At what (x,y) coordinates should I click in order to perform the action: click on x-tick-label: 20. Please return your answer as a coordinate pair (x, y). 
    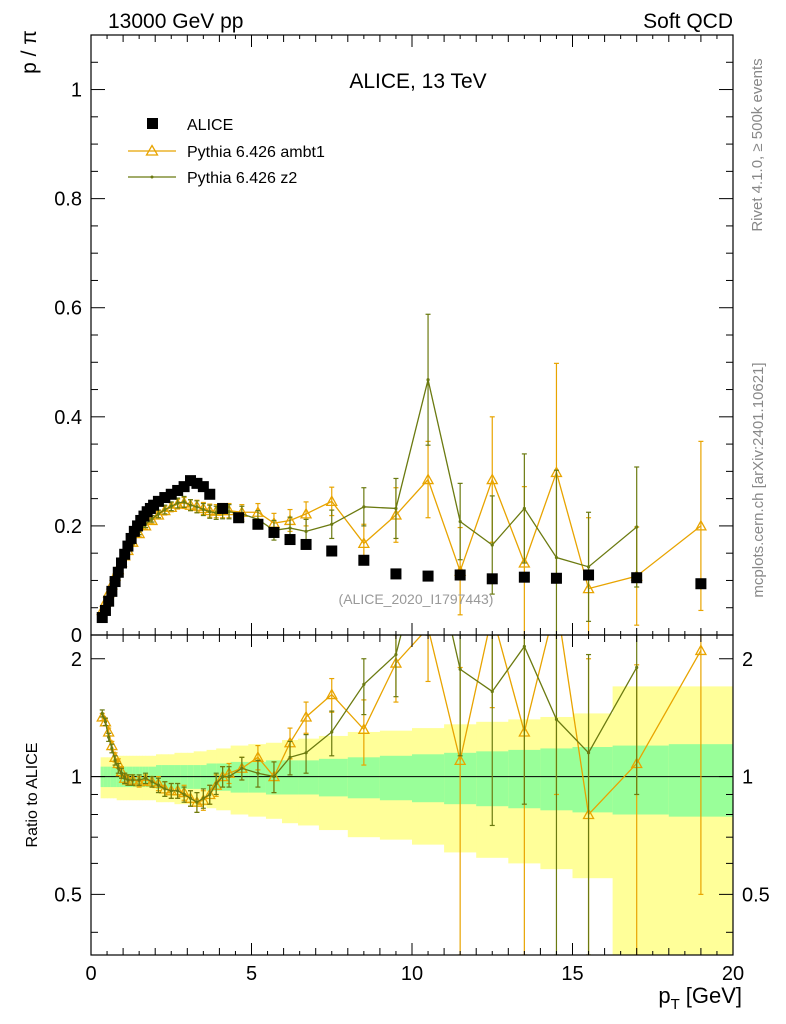
    Looking at the image, I should click on (733, 974).